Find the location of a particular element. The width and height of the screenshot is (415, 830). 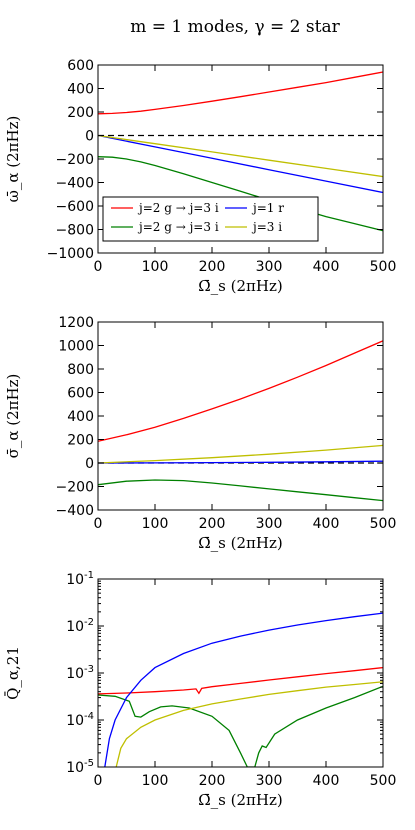

y-tick-label: 800 is located at coordinates (80, 370).